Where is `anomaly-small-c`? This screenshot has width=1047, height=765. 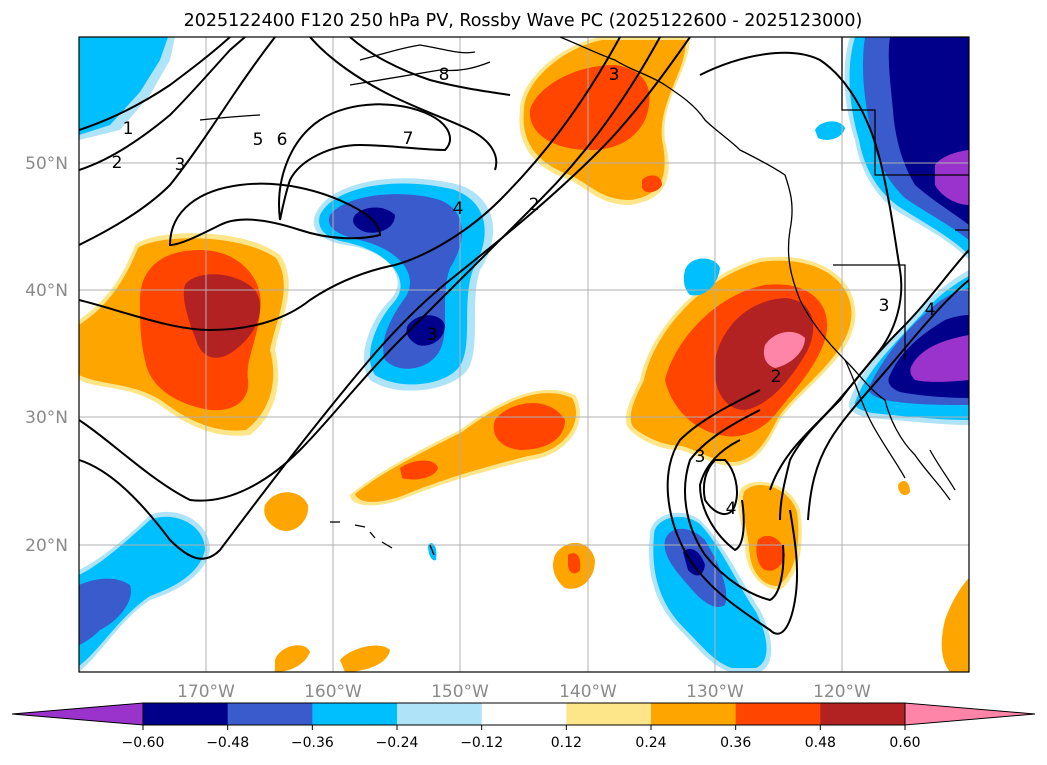 anomaly-small-c is located at coordinates (292, 658).